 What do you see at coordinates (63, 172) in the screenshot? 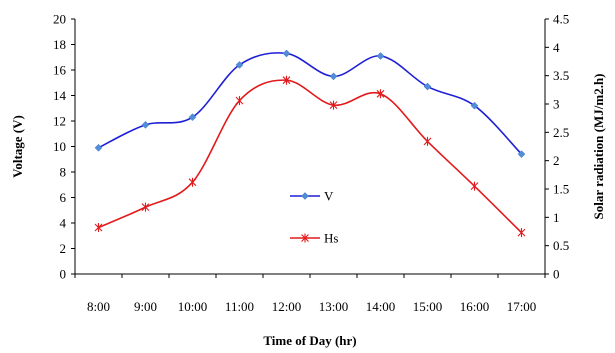
I see `left-y-tick-label: 8` at bounding box center [63, 172].